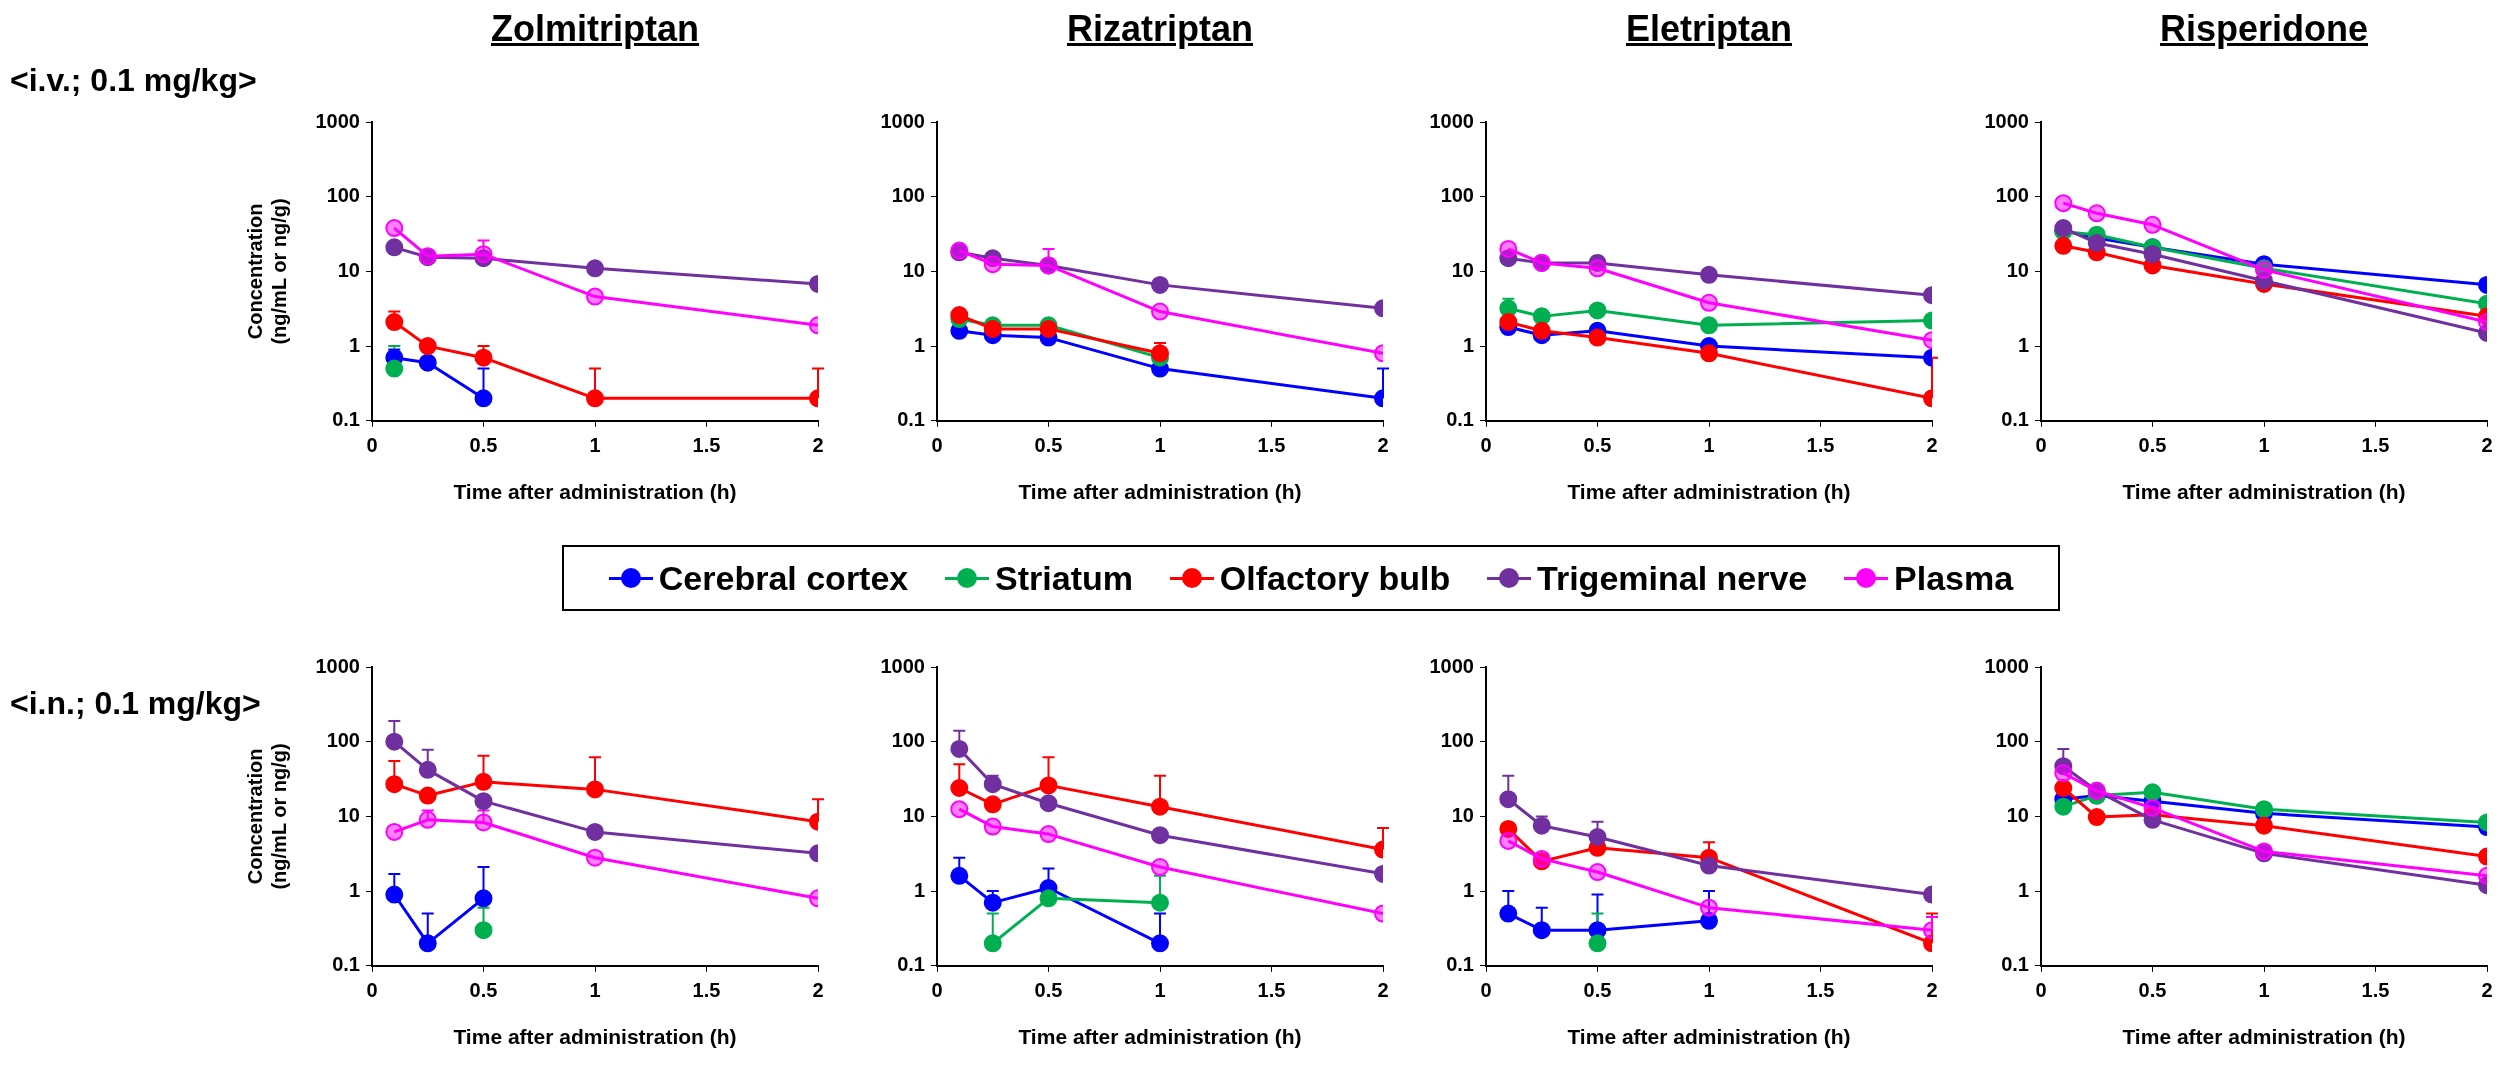 This screenshot has width=2503, height=1071. I want to click on chart-title: Rizatriptan, so click(1160, 29).